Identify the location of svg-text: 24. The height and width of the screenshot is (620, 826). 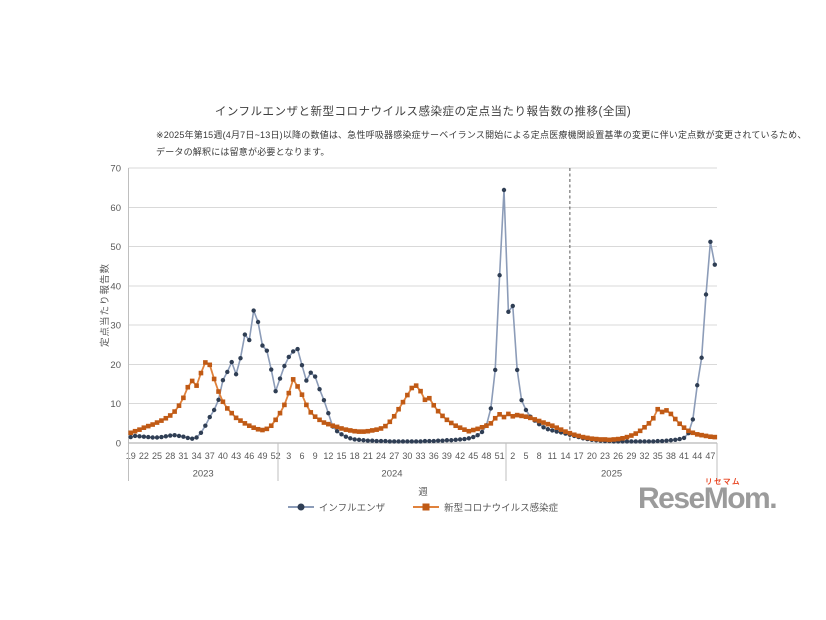
(381, 456).